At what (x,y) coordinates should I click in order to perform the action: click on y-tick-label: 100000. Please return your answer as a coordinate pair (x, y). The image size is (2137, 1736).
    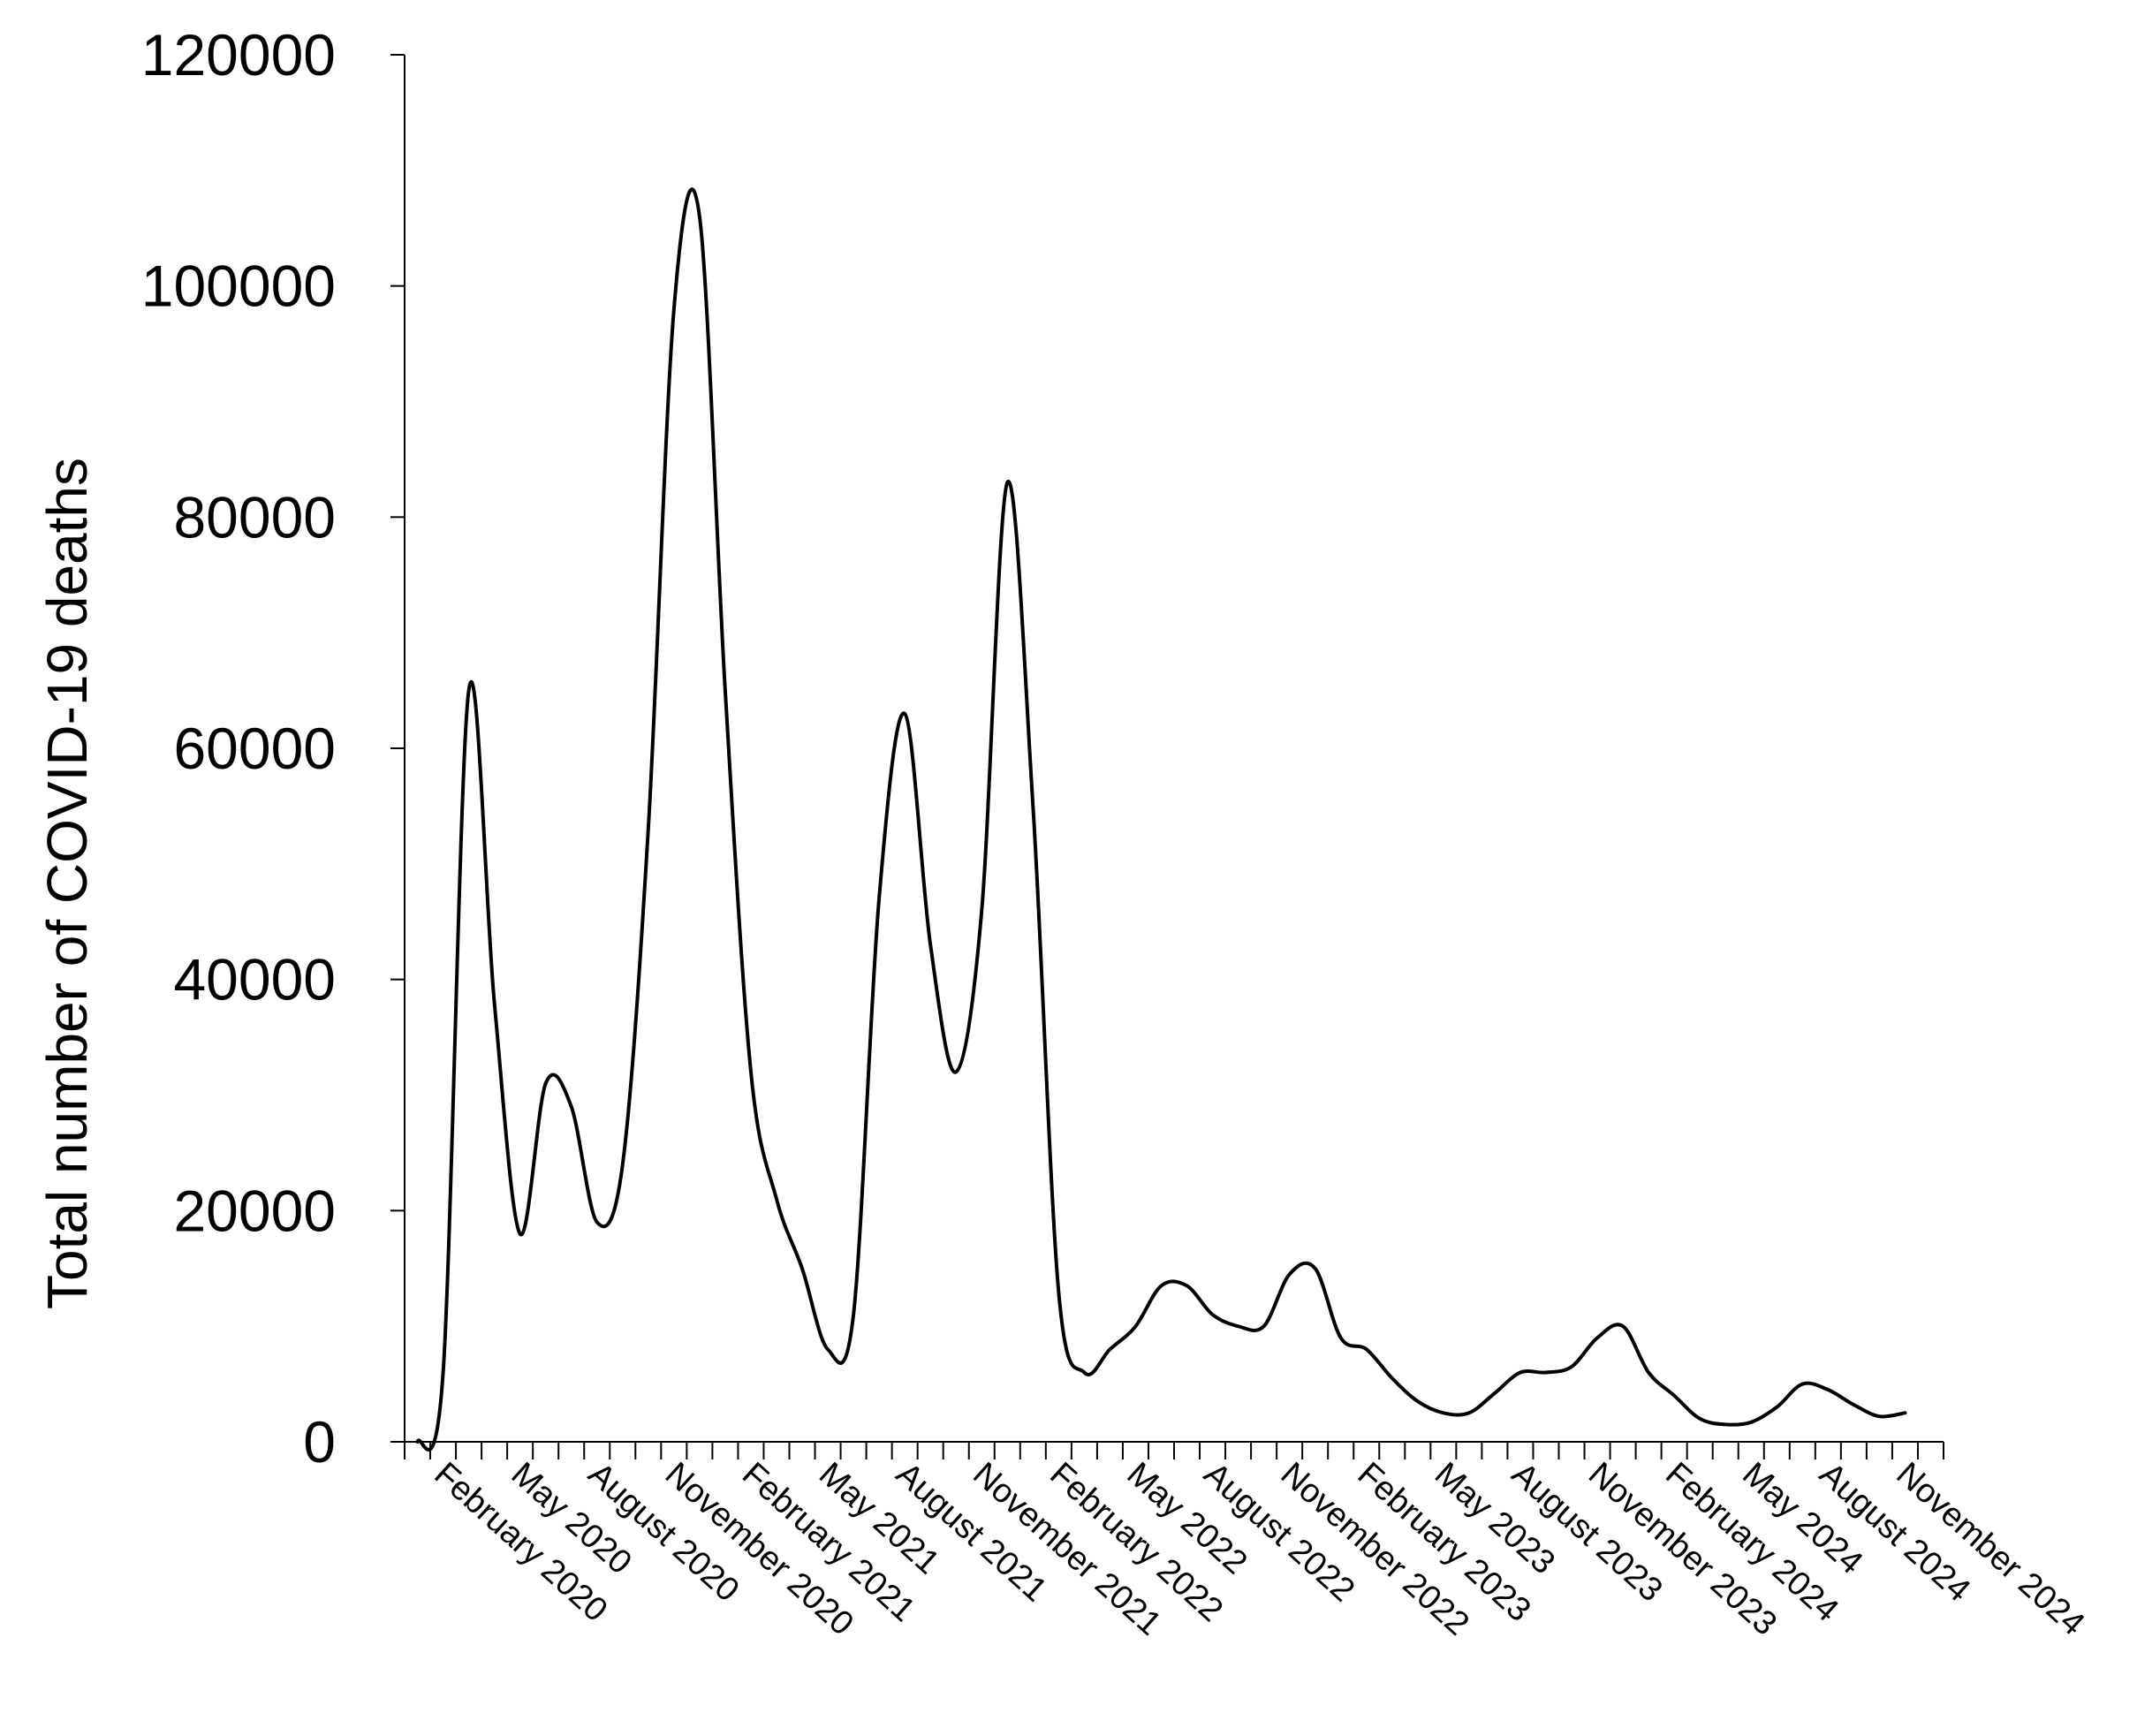
    Looking at the image, I should click on (238, 286).